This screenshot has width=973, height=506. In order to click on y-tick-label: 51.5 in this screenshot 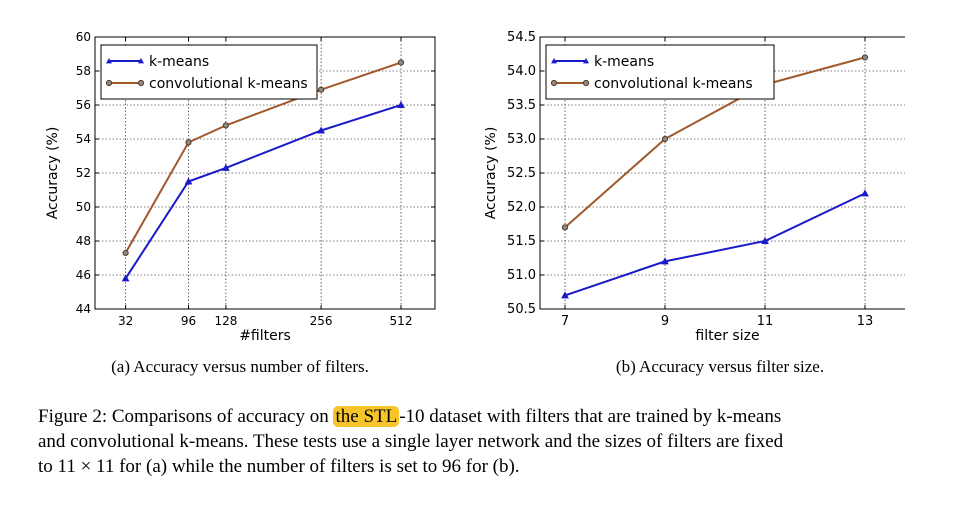, I will do `click(521, 241)`.